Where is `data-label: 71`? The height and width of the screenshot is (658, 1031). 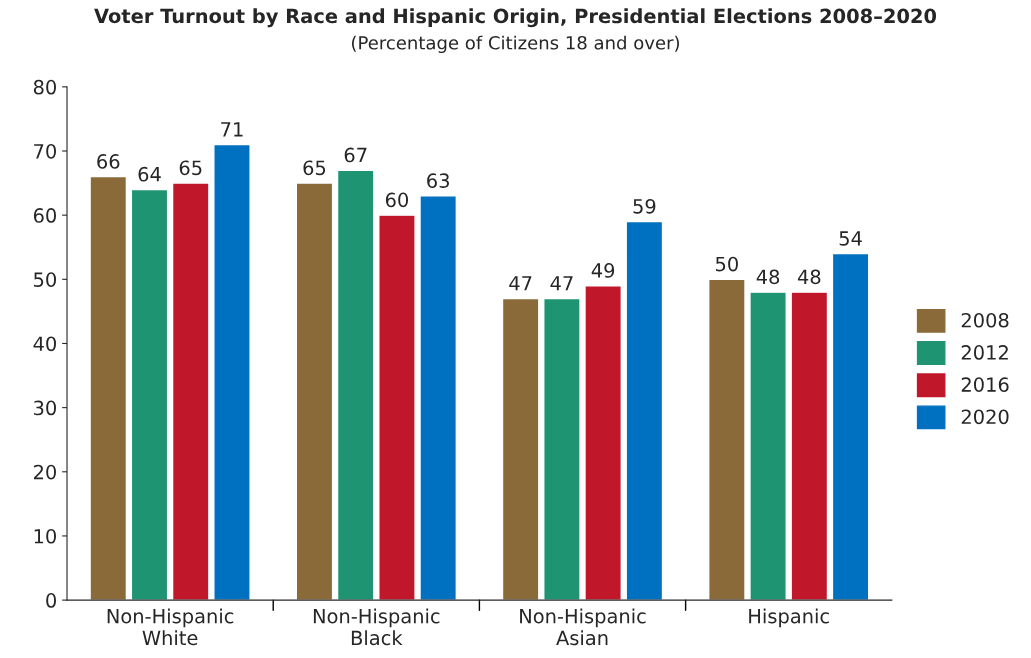
data-label: 71 is located at coordinates (232, 129).